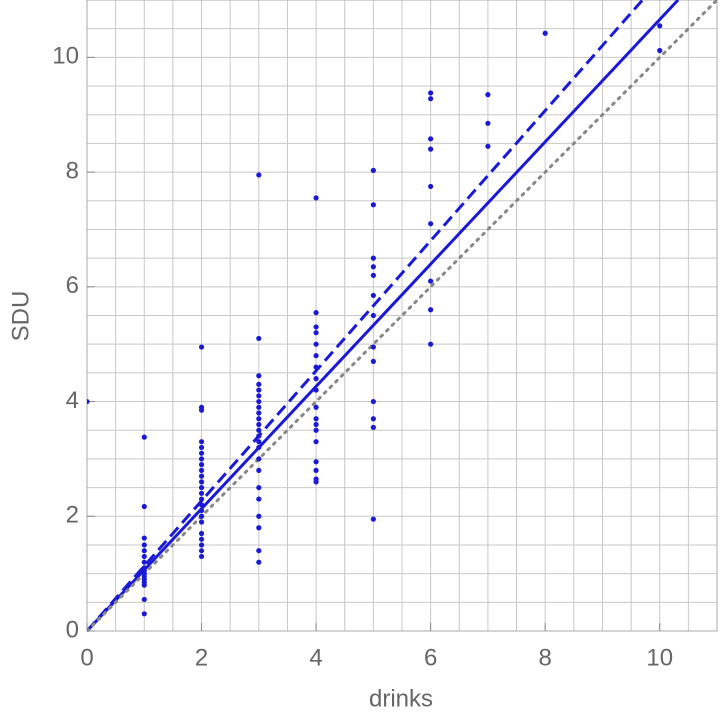 The width and height of the screenshot is (720, 720). I want to click on y-tick-label: 8, so click(72, 170).